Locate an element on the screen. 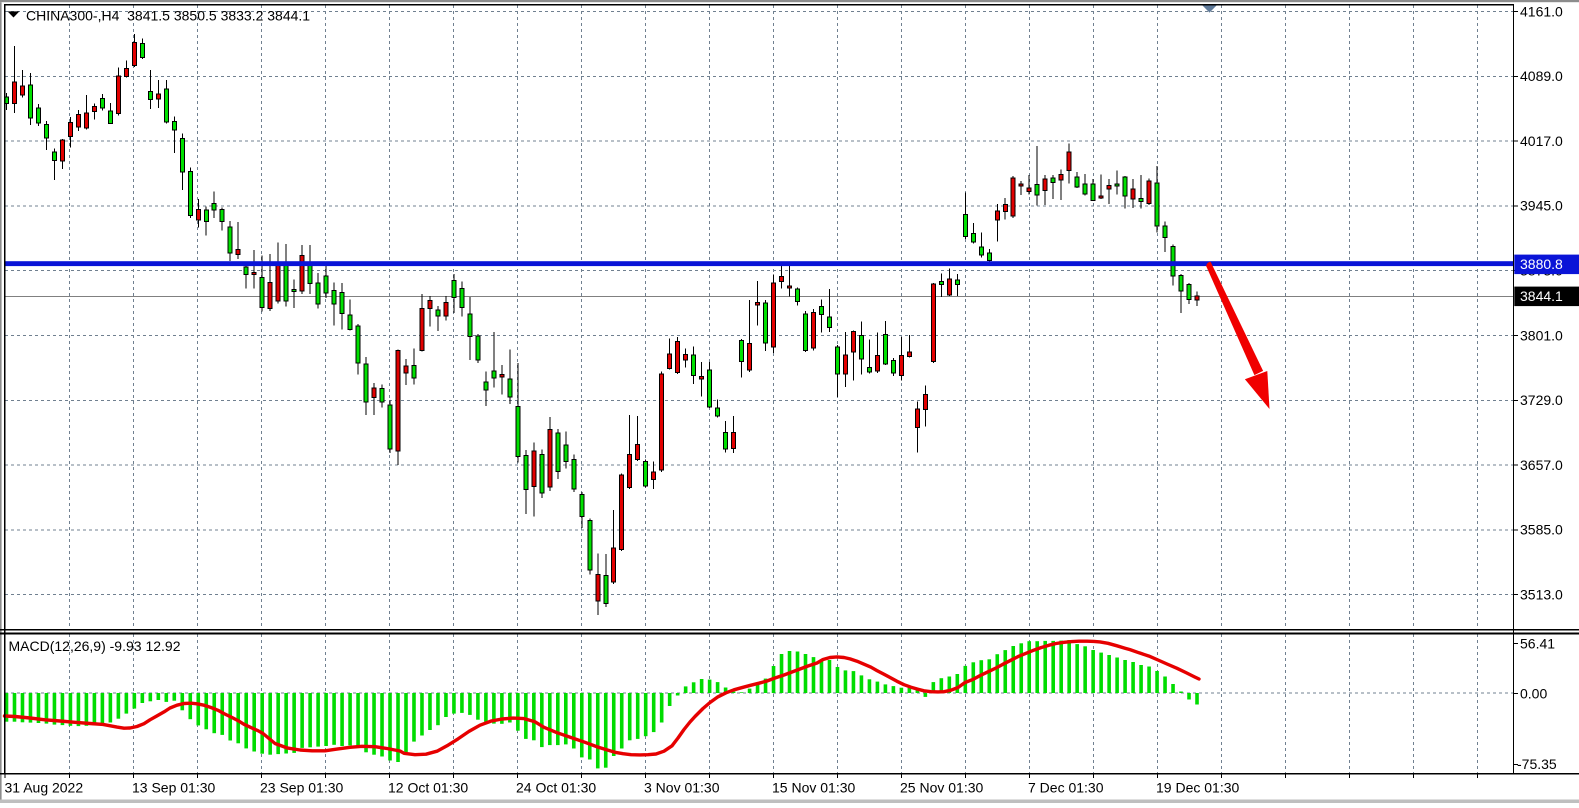  svg-text: 13 Sep 01:30 is located at coordinates (174, 788).